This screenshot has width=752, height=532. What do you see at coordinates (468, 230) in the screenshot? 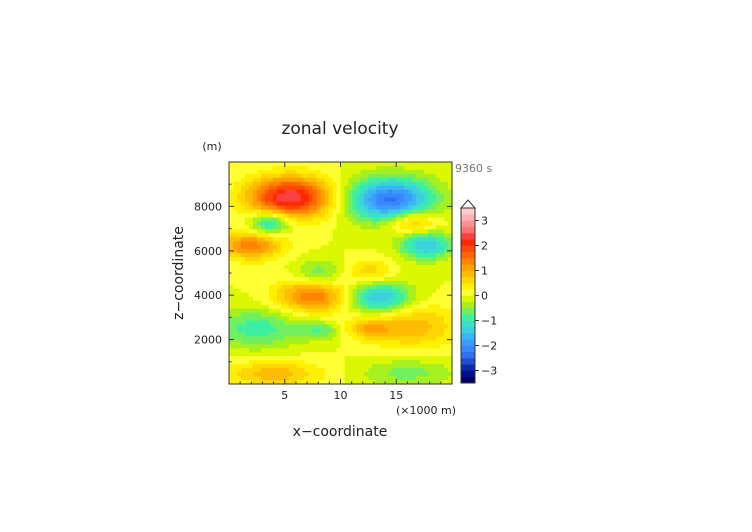
I see `colorbar-segment` at bounding box center [468, 230].